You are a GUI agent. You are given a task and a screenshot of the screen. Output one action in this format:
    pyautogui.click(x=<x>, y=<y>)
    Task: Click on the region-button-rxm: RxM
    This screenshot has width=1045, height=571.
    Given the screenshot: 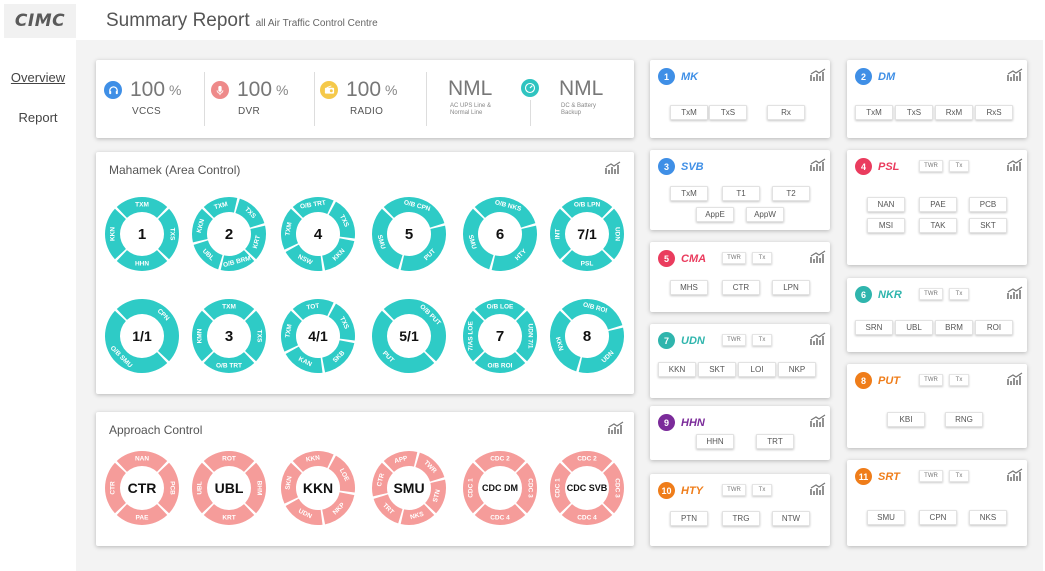 What is the action you would take?
    pyautogui.click(x=954, y=112)
    